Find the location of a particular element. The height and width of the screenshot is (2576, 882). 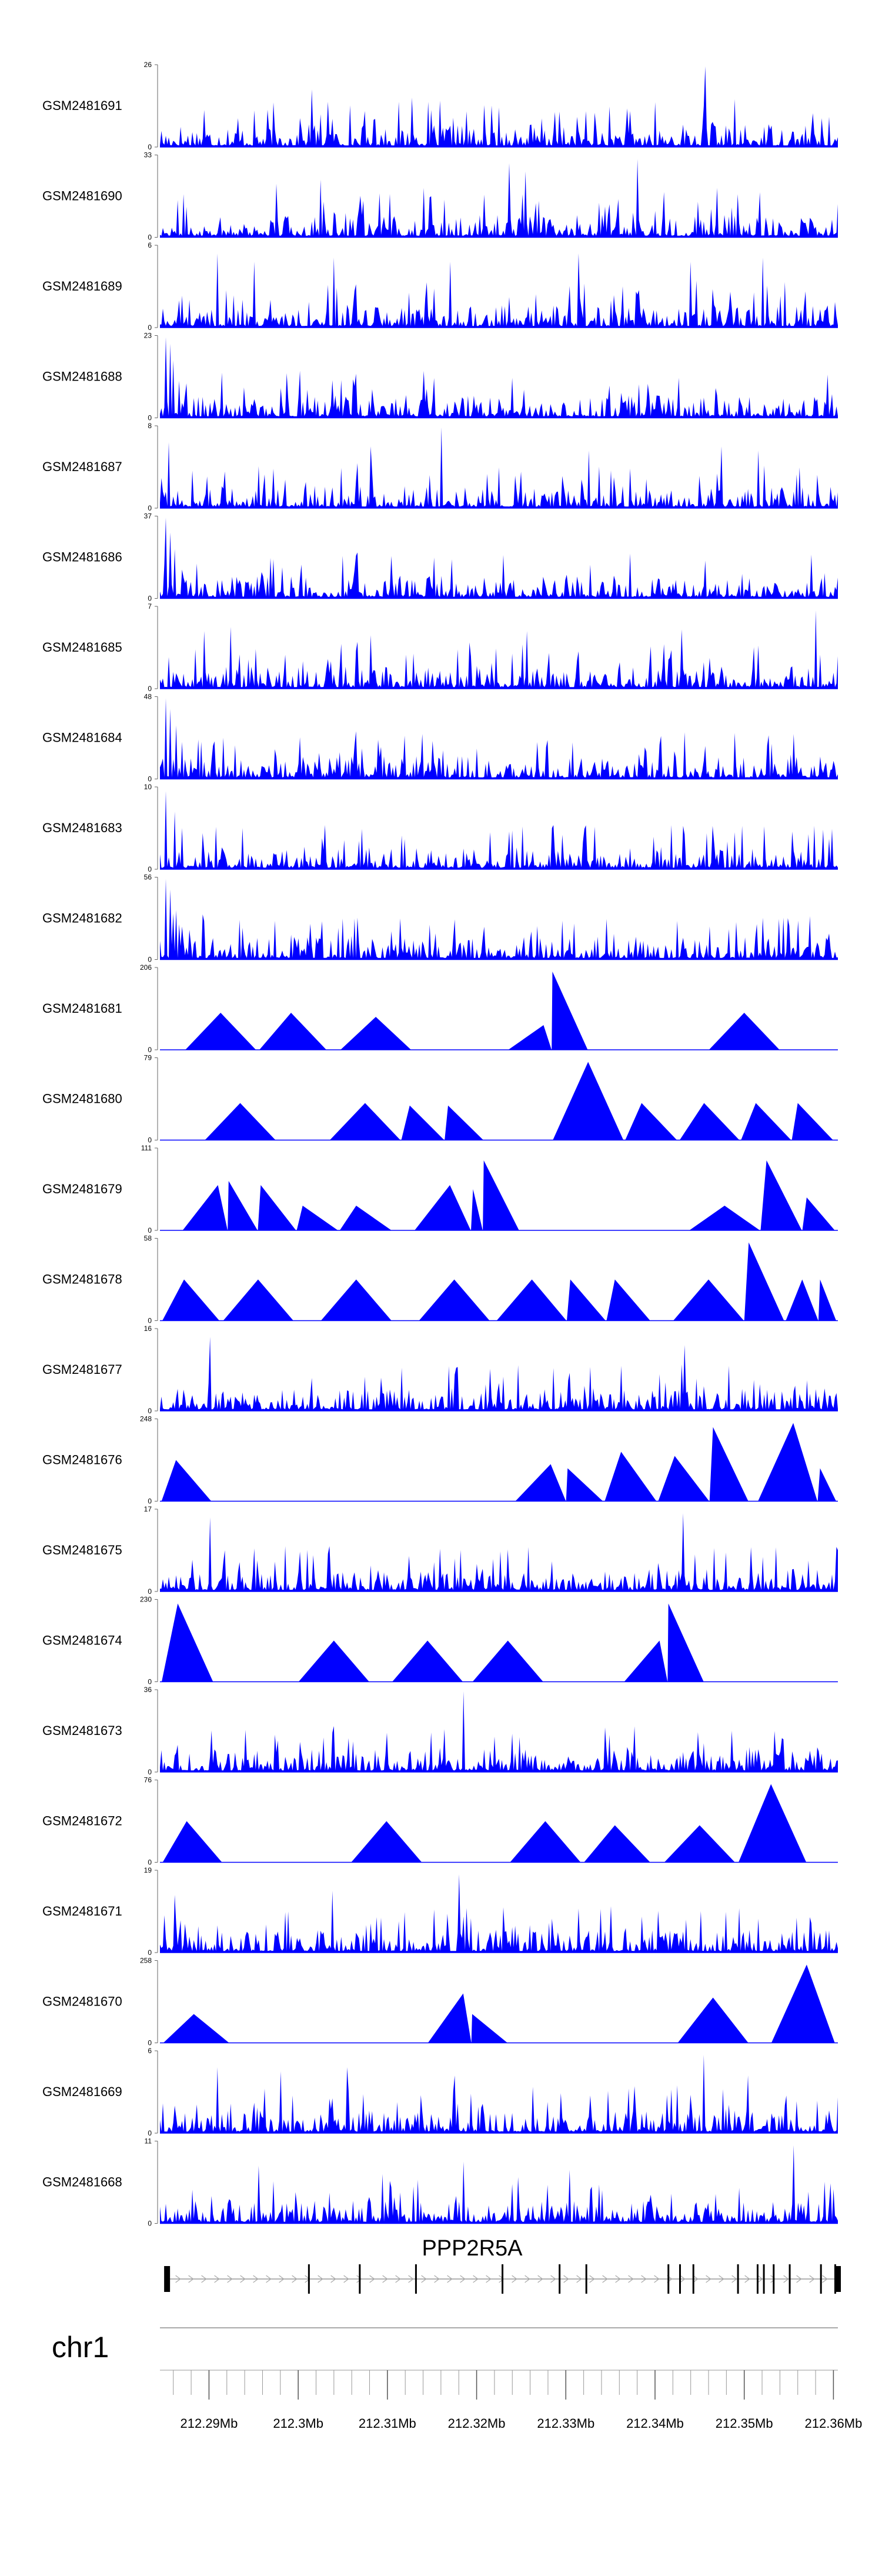

y-max-label: 7 is located at coordinates (150, 606).